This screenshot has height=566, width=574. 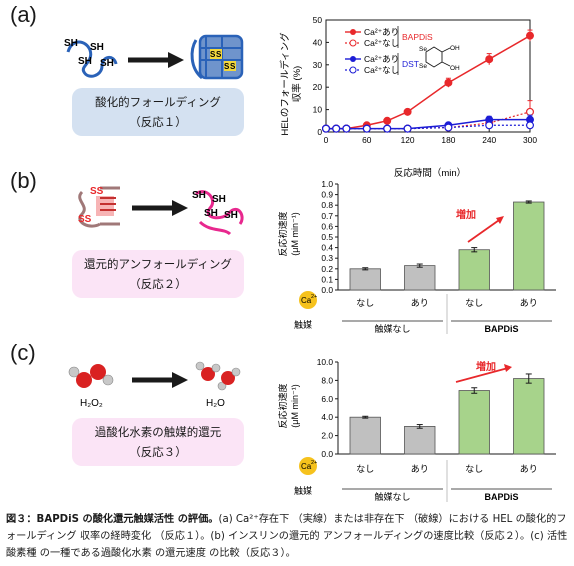 I want to click on series-line, so click(x=428, y=82).